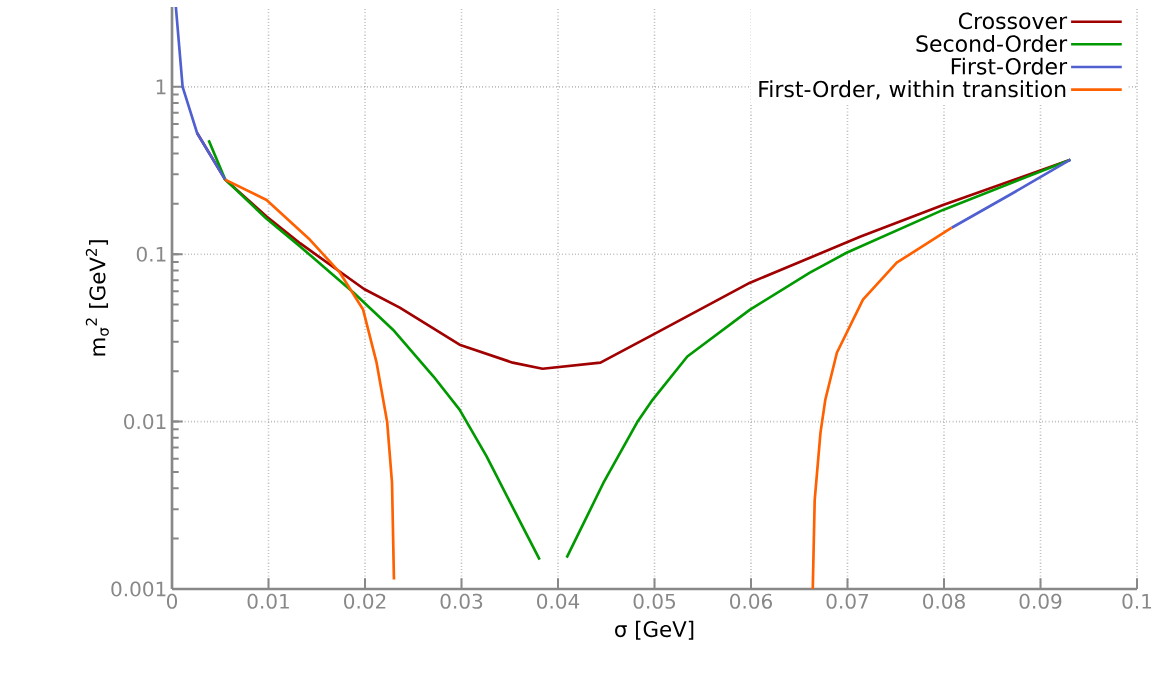 The width and height of the screenshot is (1167, 684). I want to click on x-tick-label: 0.09, so click(1040, 601).